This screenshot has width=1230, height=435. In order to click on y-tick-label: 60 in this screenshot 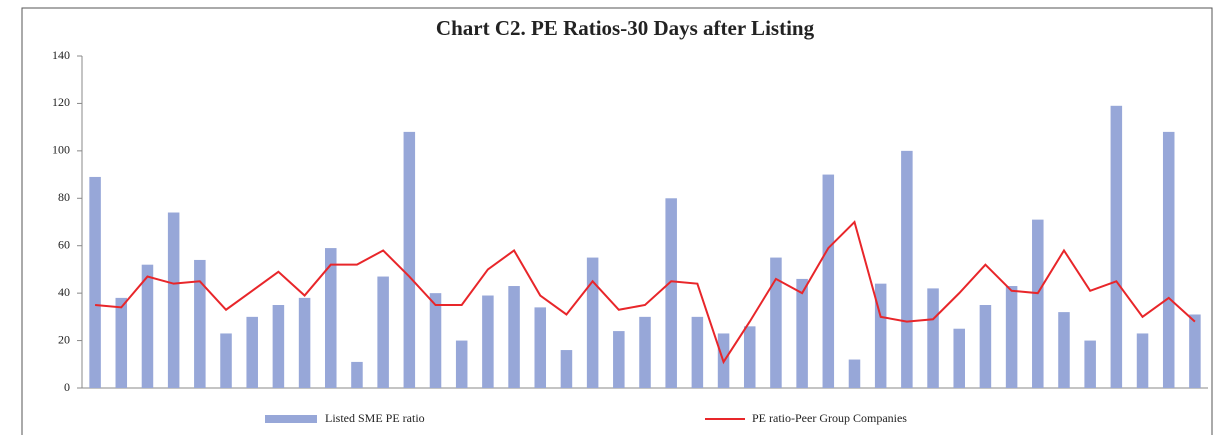, I will do `click(64, 244)`.